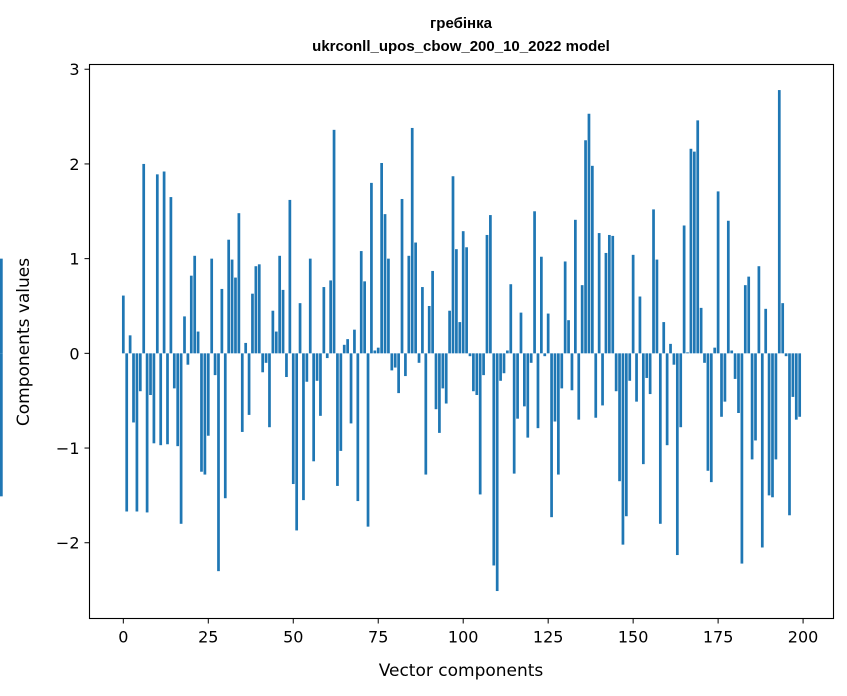 This screenshot has height=696, width=847. I want to click on x-axis-ticks: 0 25 50 75 100 125 150 175 200, so click(468, 632).